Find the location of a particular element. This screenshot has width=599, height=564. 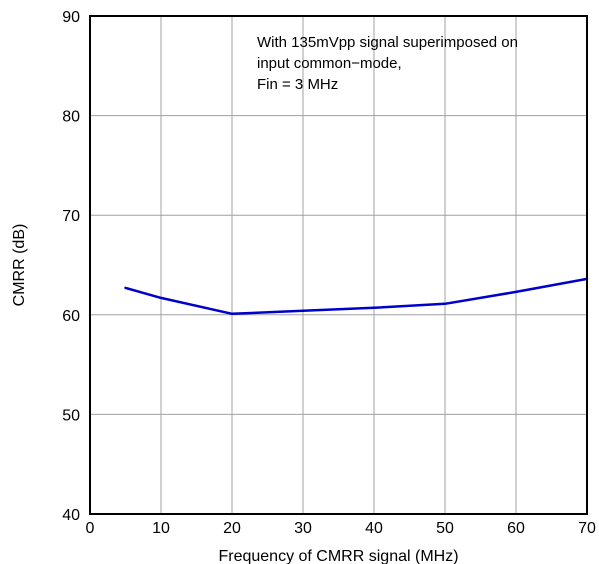

y-tick-label-60: 60 is located at coordinates (71, 316).